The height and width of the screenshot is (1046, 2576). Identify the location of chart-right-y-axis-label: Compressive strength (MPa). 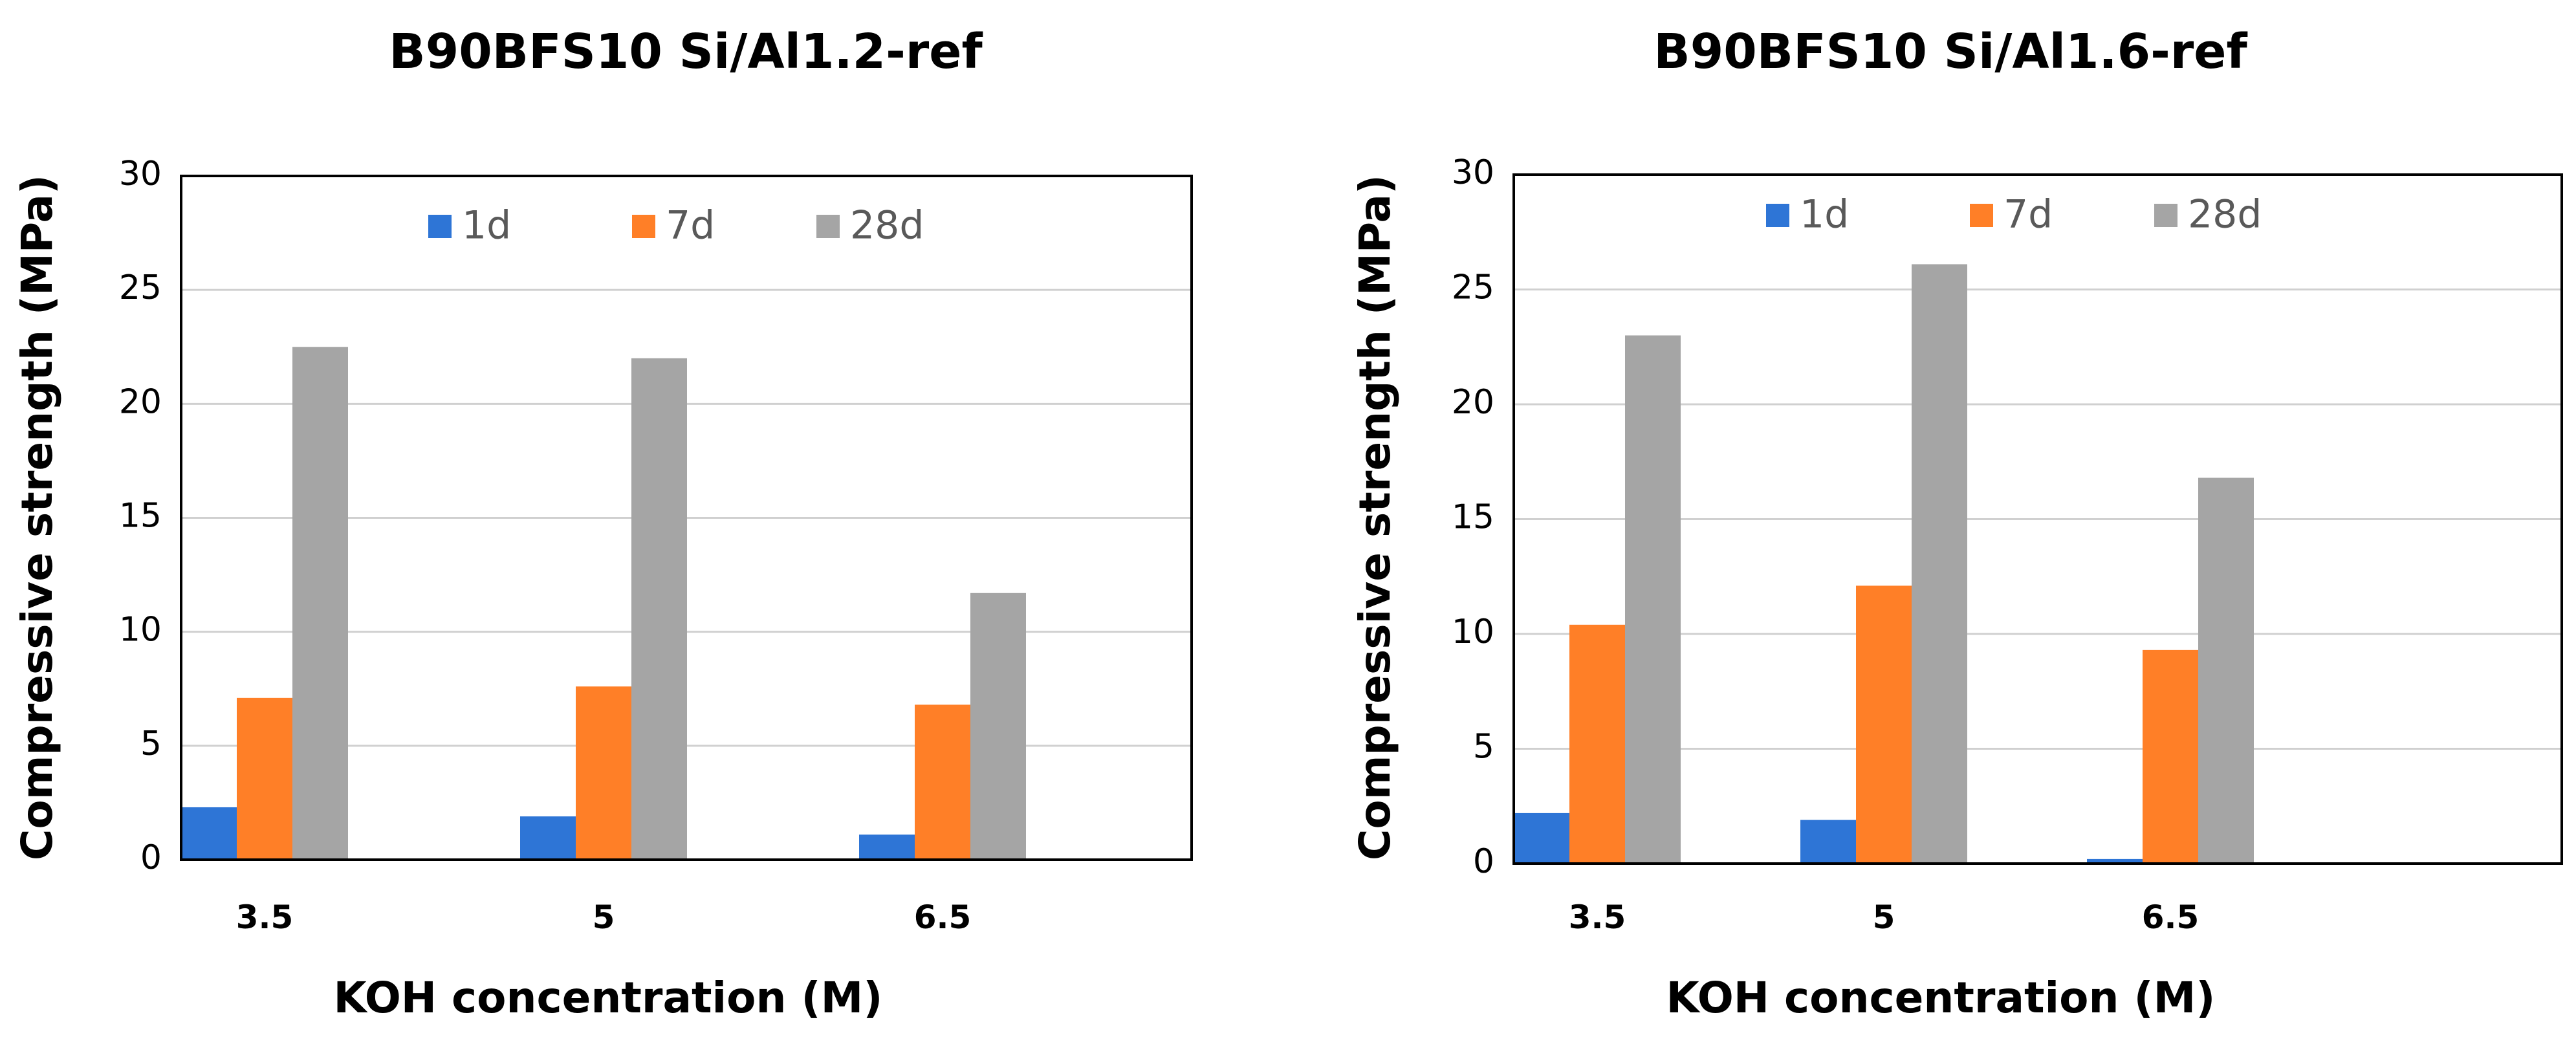
(1375, 517).